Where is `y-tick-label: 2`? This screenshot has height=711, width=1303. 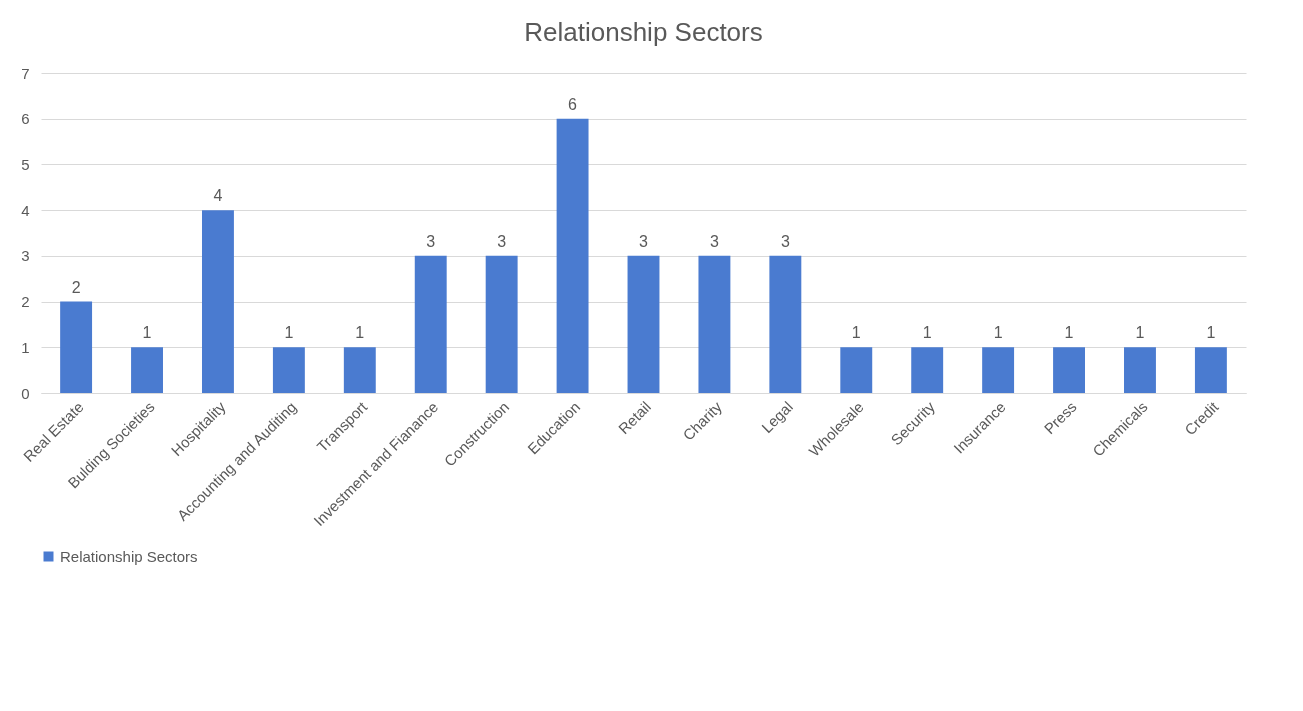
y-tick-label: 2 is located at coordinates (25, 302).